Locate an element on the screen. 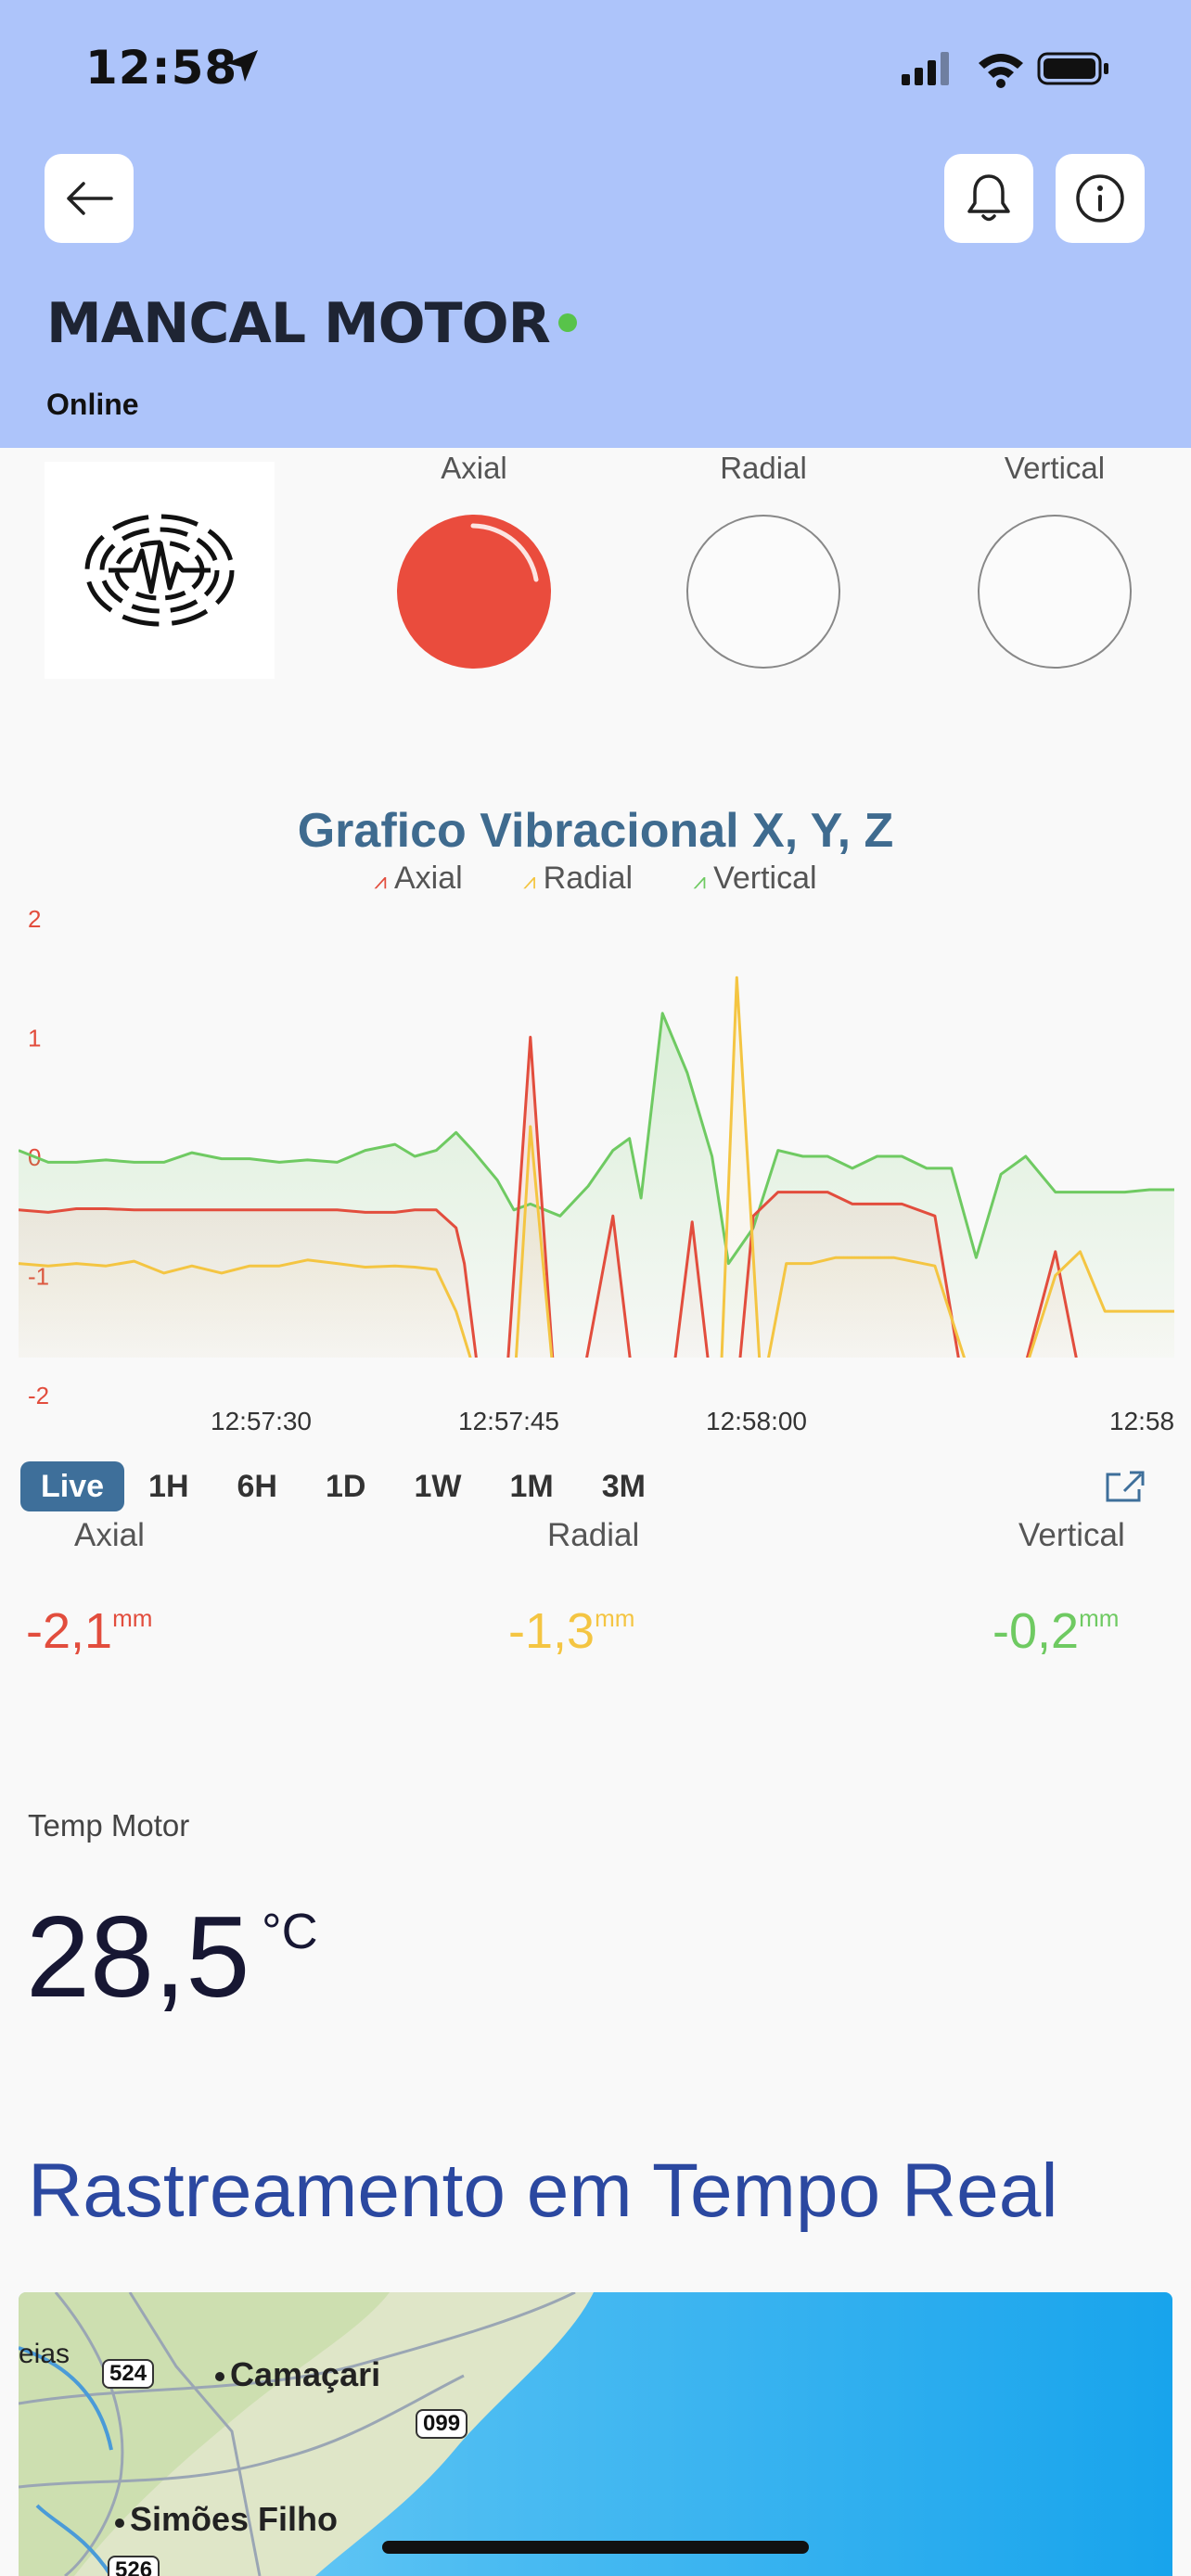 The image size is (1191, 2576). axis-label-vertical: Vertical is located at coordinates (1055, 468).